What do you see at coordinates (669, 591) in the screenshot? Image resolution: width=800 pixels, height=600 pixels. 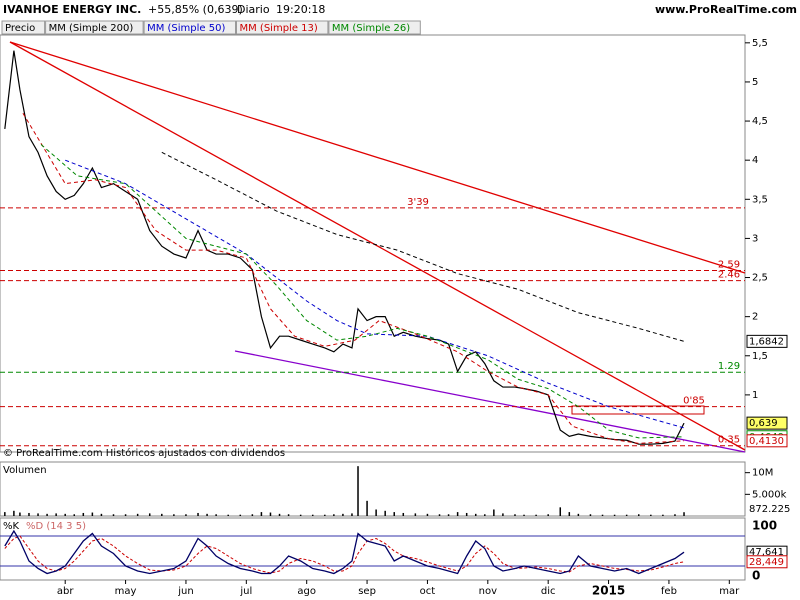 I see `x-tick-label: feb` at bounding box center [669, 591].